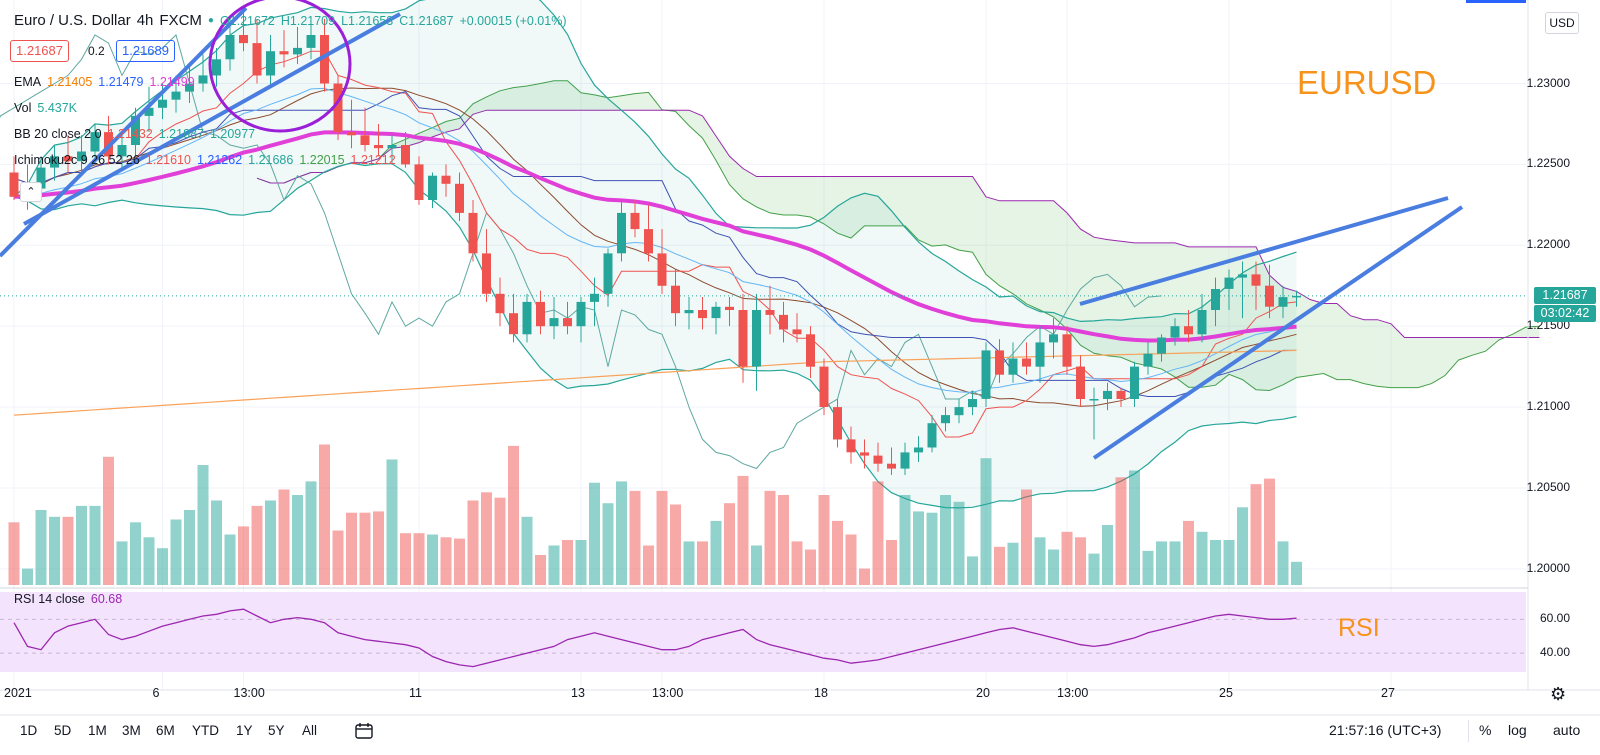 The image size is (1600, 755). Describe the element at coordinates (104, 82) in the screenshot. I see `ema-legend: EMA 1.21405 1.21479 1.21499` at that location.